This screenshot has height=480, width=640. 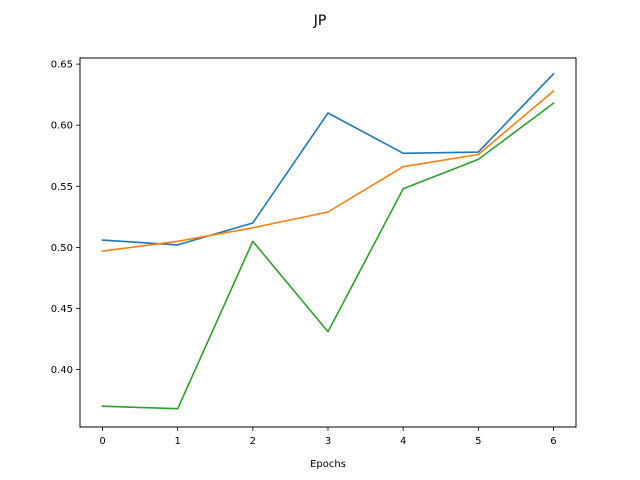 What do you see at coordinates (253, 441) in the screenshot?
I see `x-tick-label: 2` at bounding box center [253, 441].